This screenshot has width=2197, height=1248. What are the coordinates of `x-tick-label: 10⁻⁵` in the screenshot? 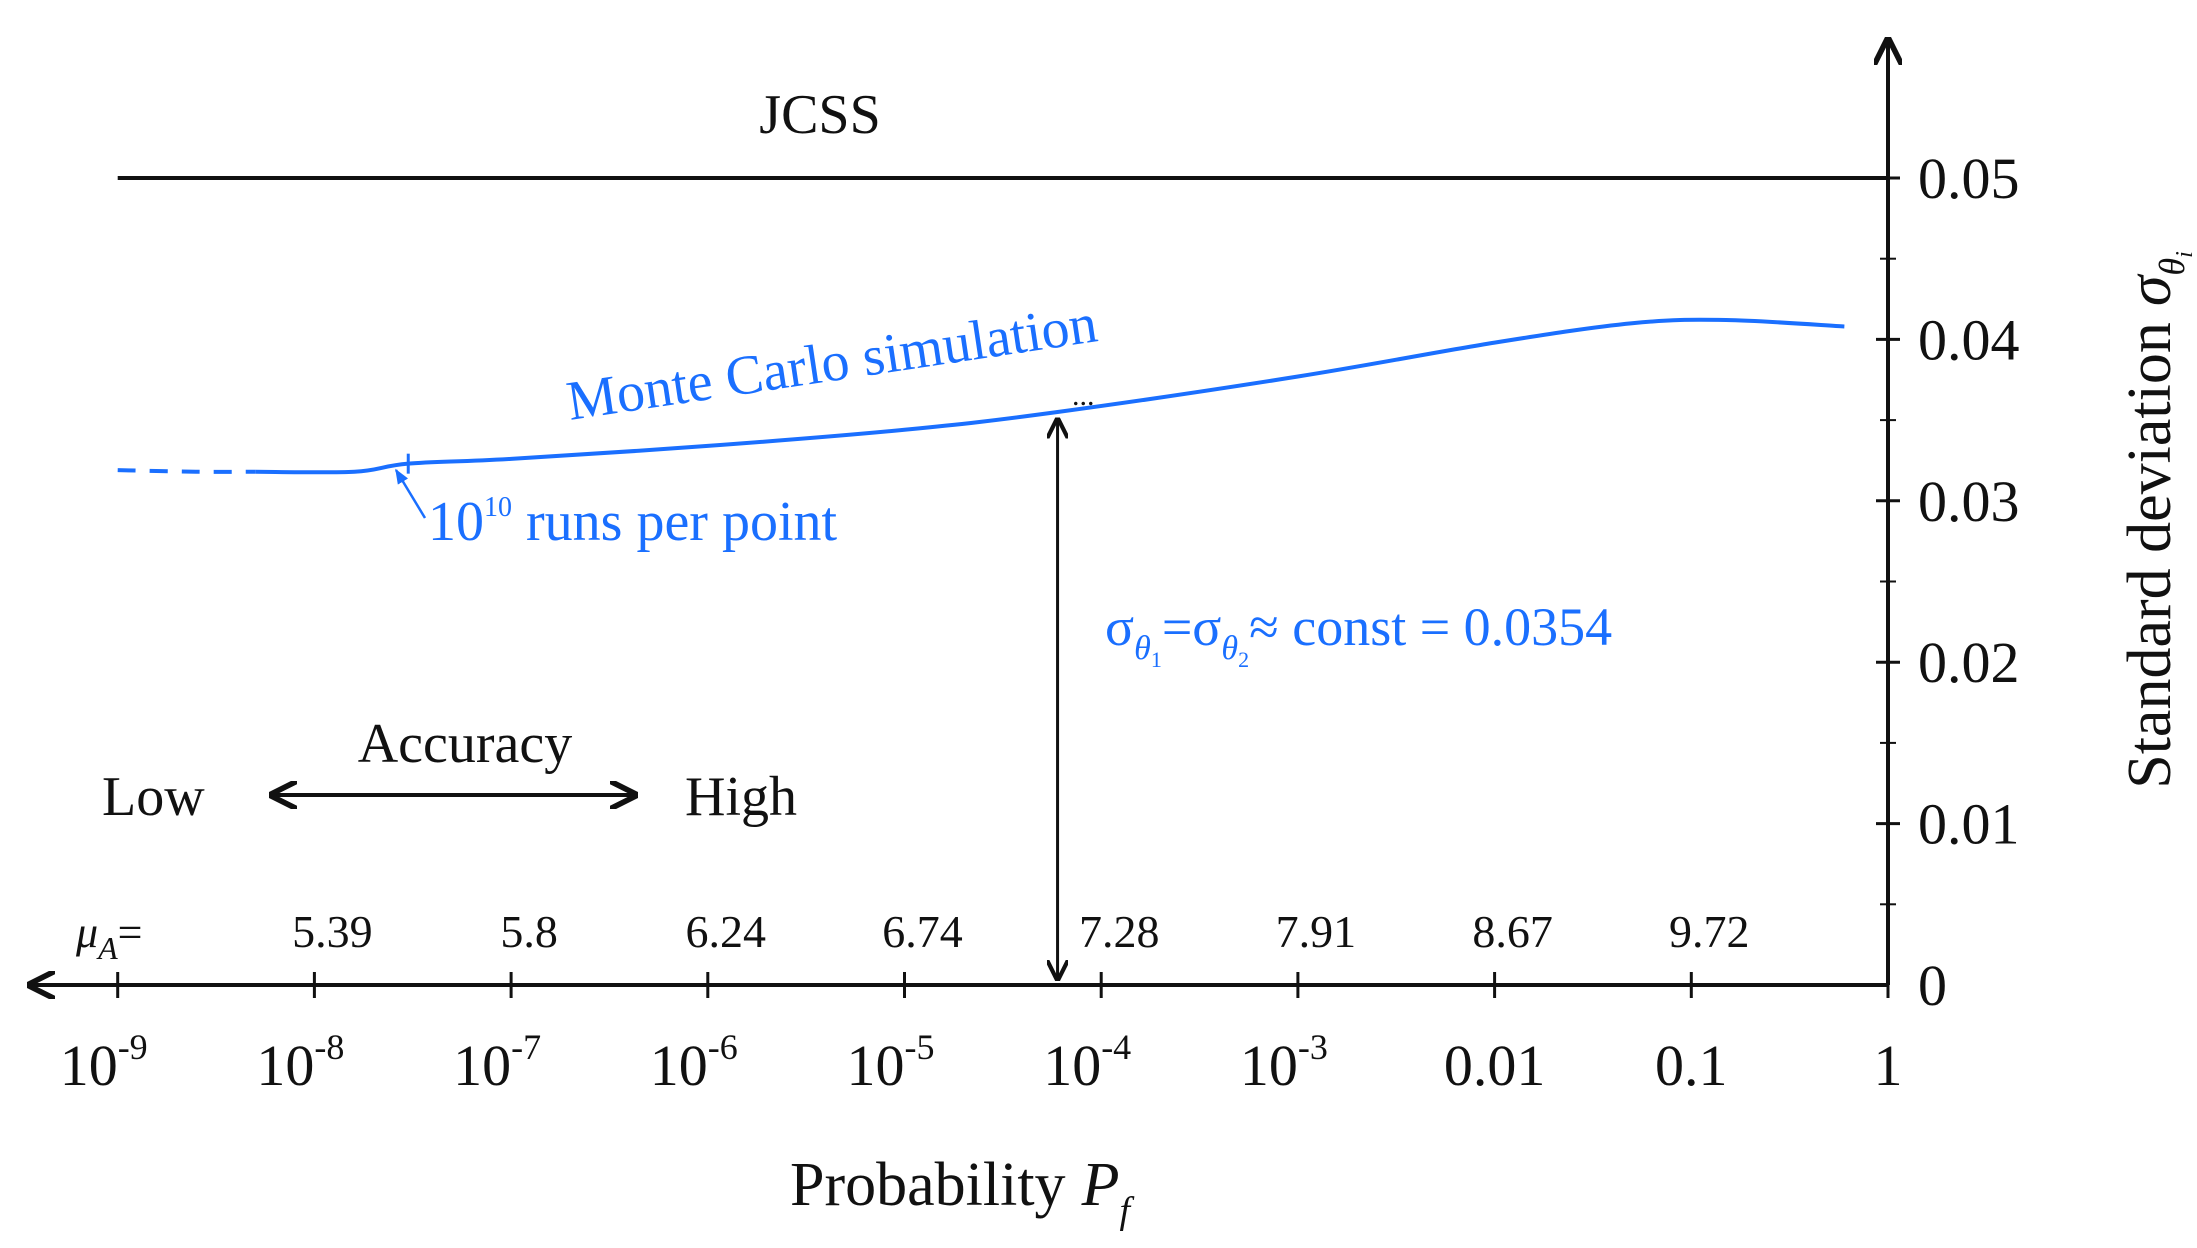 It's located at (891, 1062).